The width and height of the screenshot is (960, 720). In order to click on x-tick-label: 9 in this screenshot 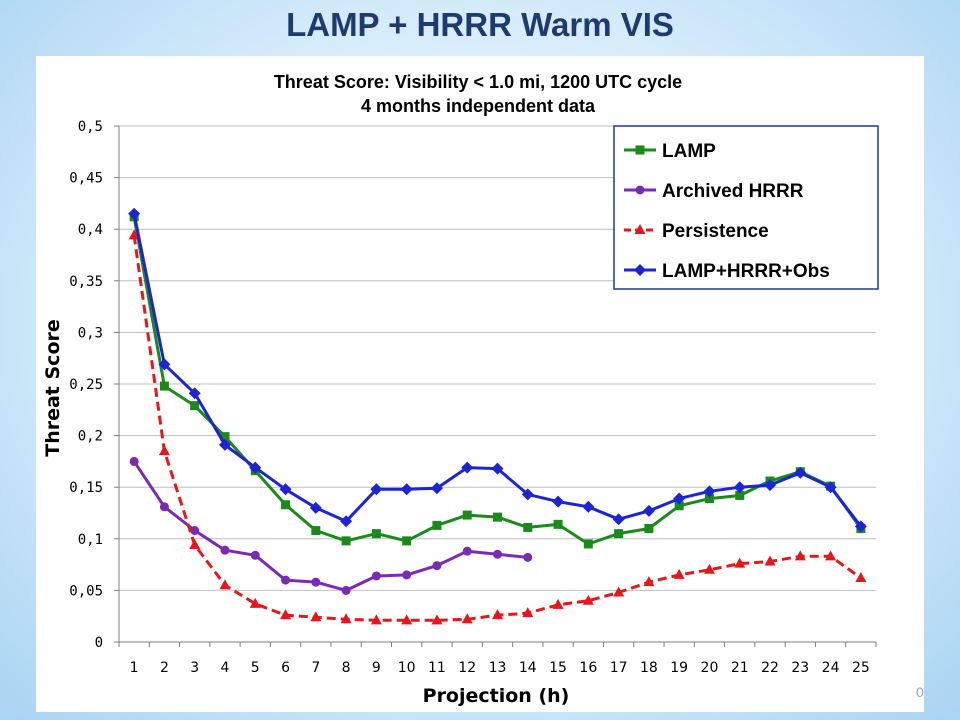, I will do `click(376, 668)`.